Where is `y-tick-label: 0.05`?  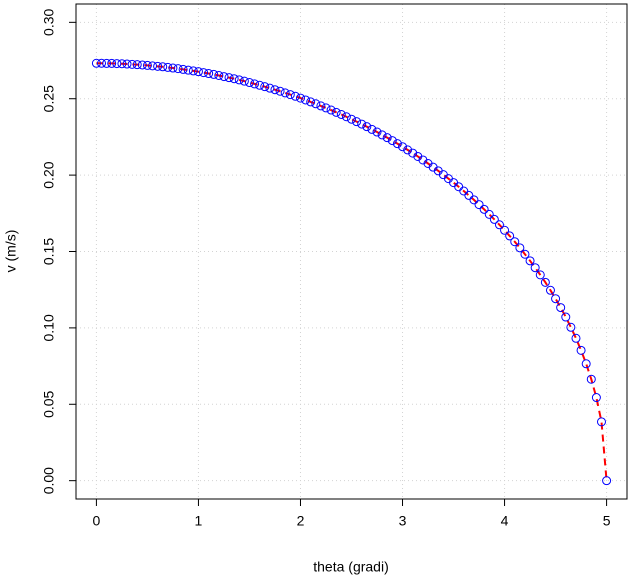
y-tick-label: 0.05 is located at coordinates (49, 403).